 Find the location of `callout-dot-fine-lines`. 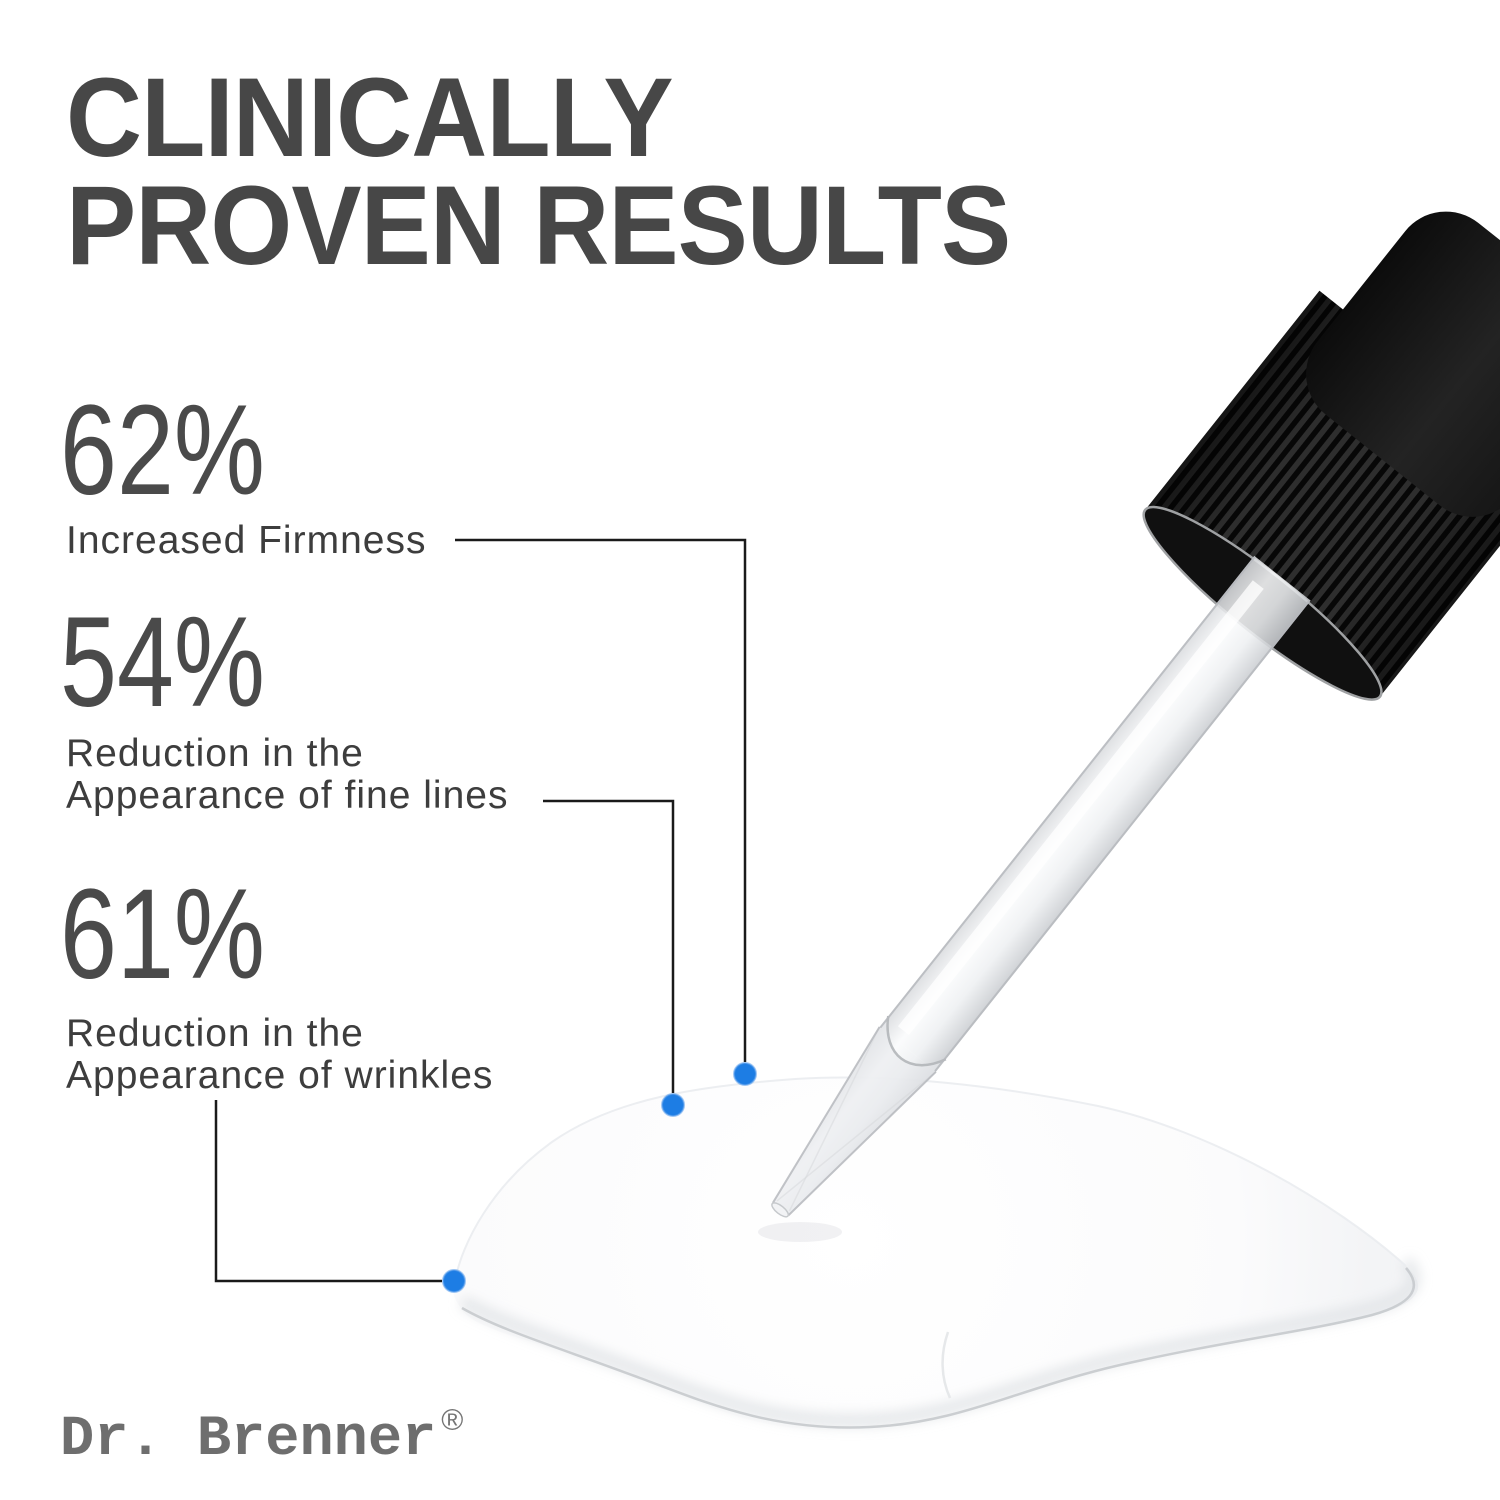

callout-dot-fine-lines is located at coordinates (673, 1105).